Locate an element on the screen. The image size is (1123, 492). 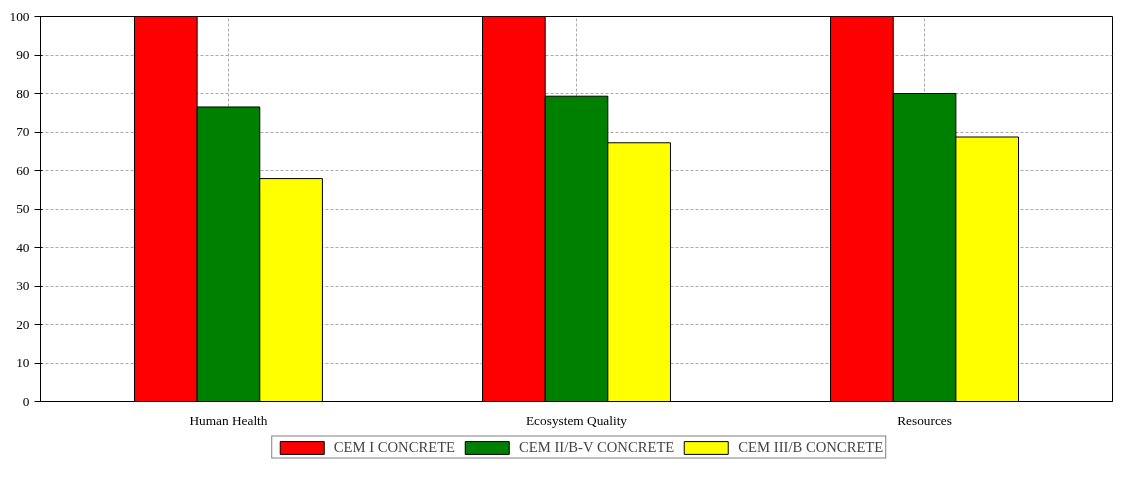
y-tick-label: 10 is located at coordinates (23, 362).